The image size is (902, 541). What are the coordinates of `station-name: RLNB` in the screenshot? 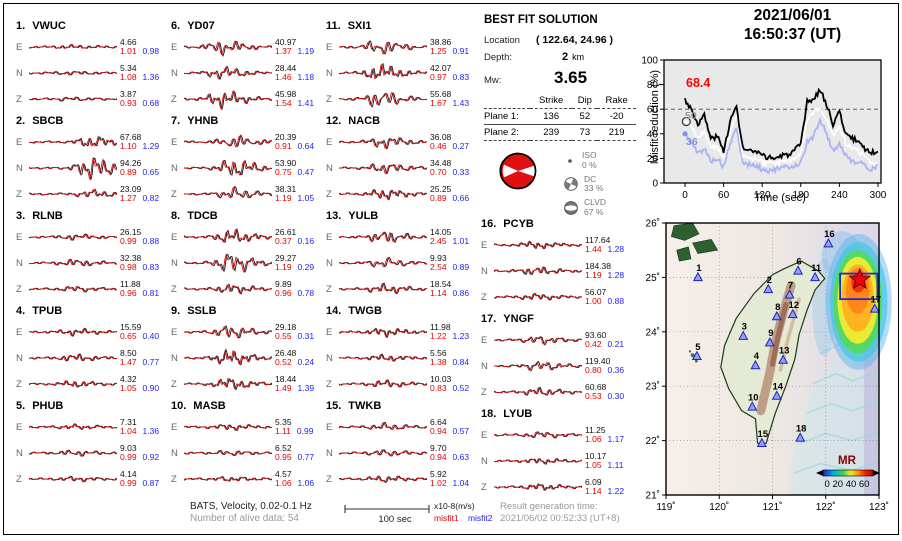 It's located at (47, 216).